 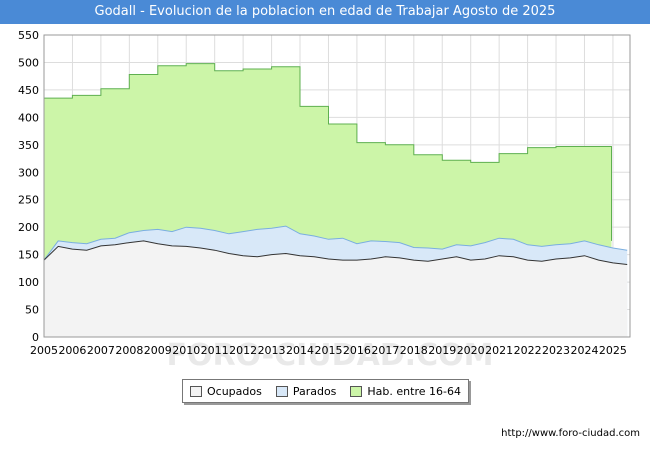 What do you see at coordinates (44, 350) in the screenshot?
I see `x-tick-label: 2005` at bounding box center [44, 350].